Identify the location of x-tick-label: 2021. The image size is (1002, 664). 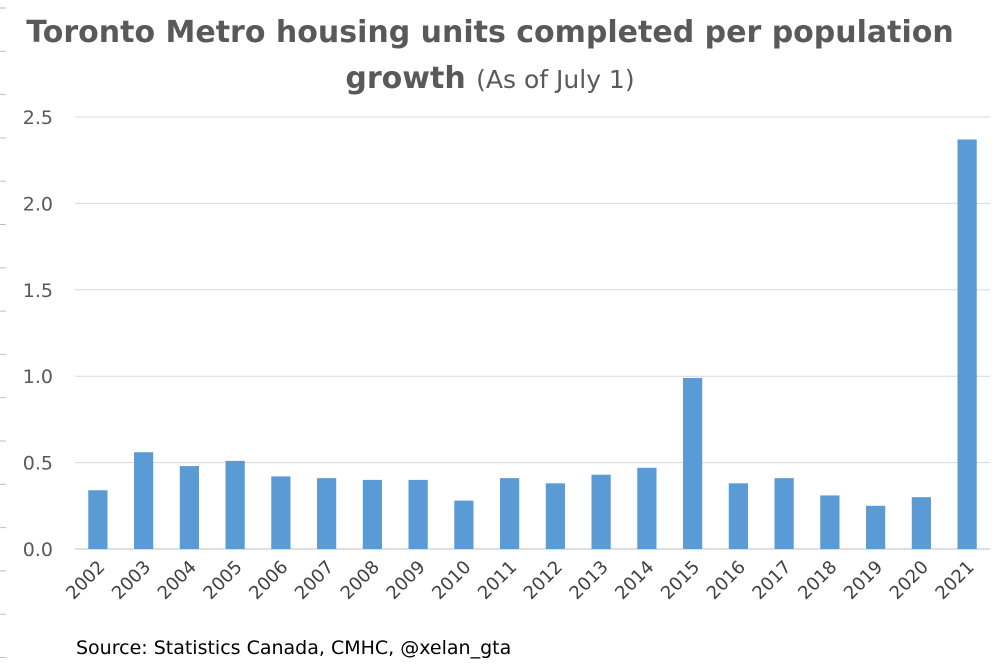
(954, 580).